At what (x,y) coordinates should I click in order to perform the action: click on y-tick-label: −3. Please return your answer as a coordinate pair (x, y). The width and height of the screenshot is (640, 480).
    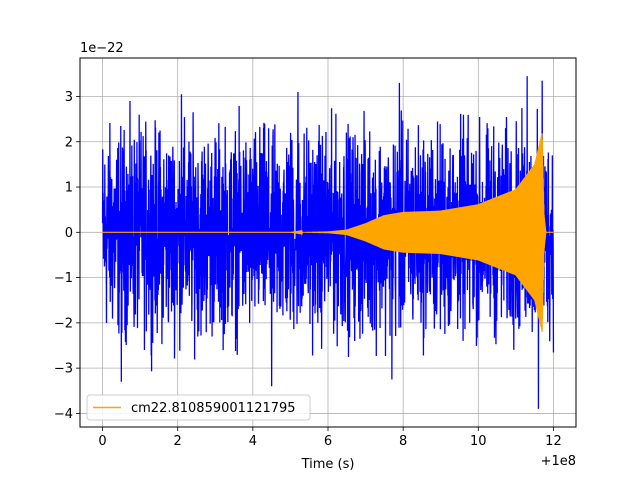
    Looking at the image, I should click on (63, 369).